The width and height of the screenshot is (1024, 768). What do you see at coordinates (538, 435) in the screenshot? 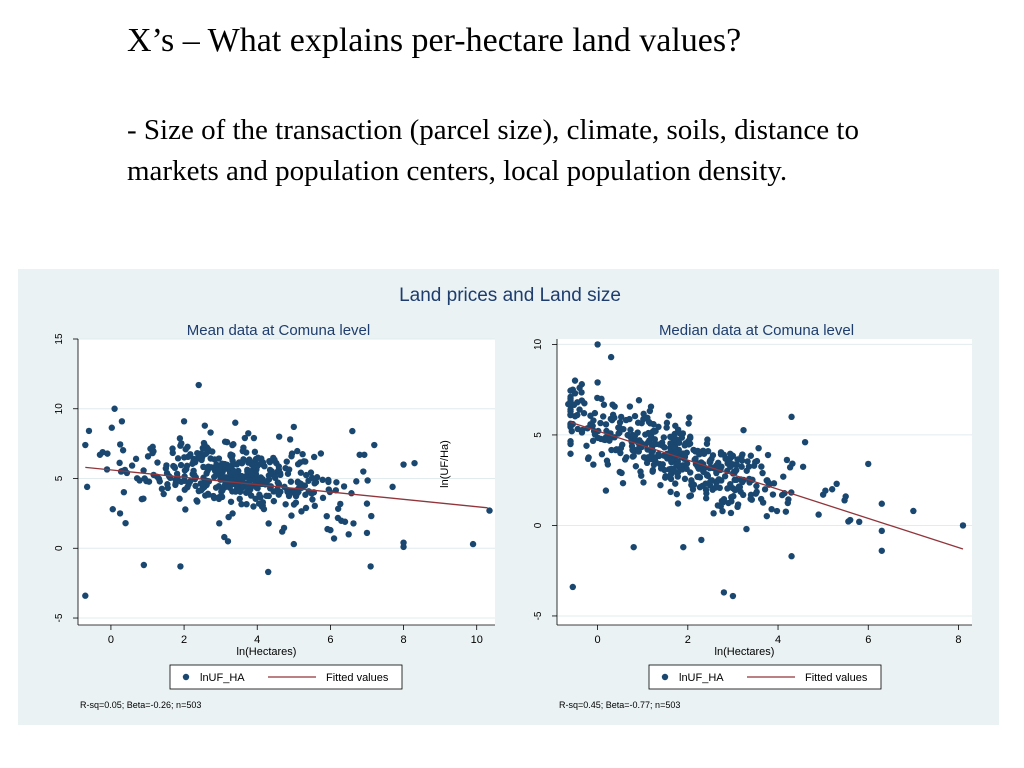
I see `chart2-y-tick-label: 5` at bounding box center [538, 435].